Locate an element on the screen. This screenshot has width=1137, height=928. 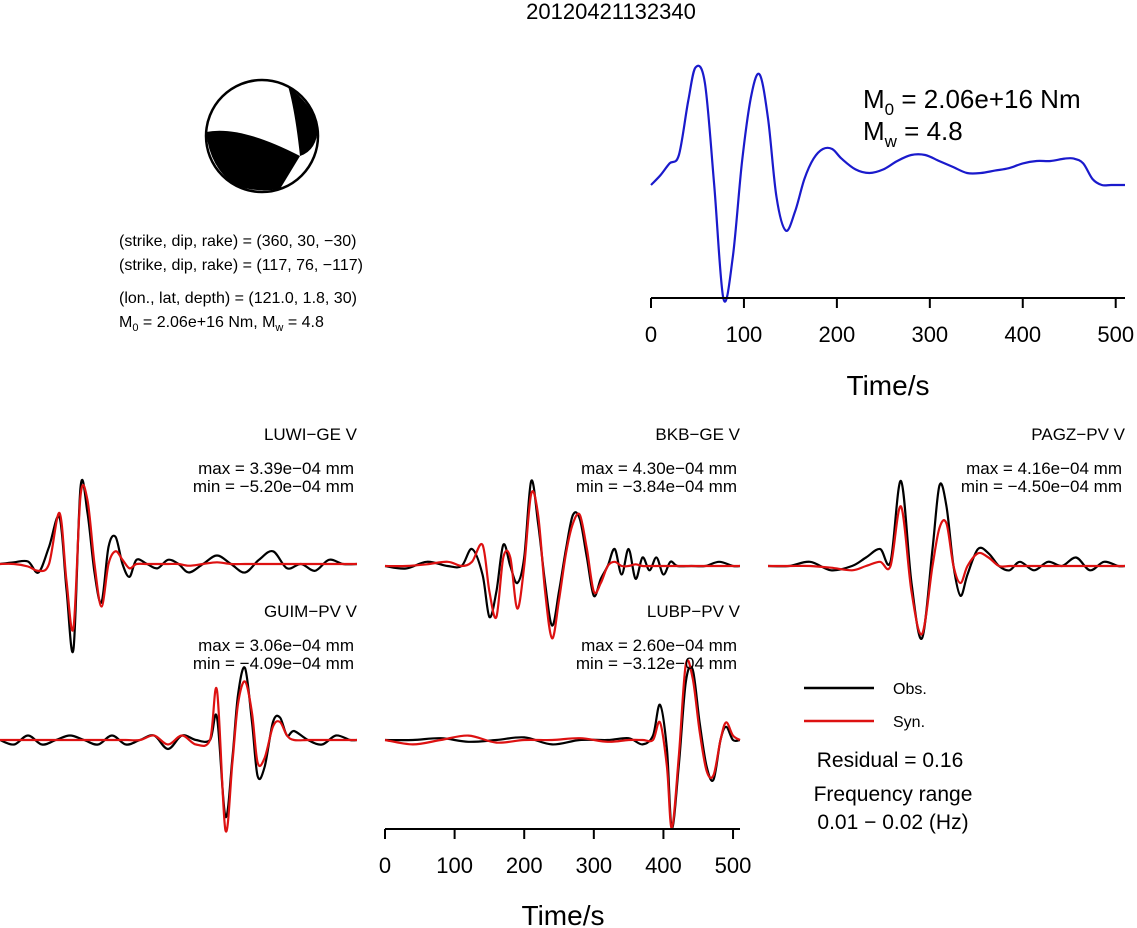
station-min: min = −5.20e−04 mm is located at coordinates (273, 486).